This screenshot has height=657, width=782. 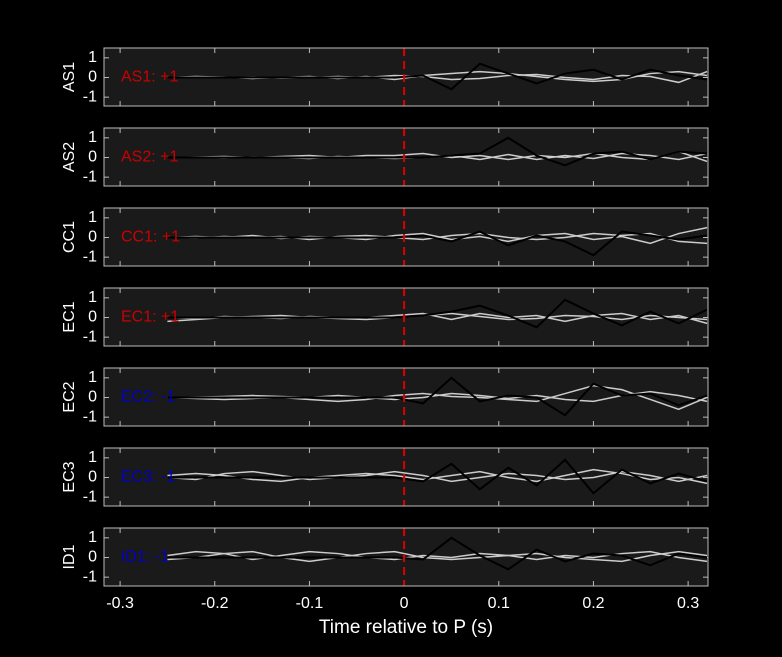 I want to click on y-axis-label: AS1, so click(x=69, y=77).